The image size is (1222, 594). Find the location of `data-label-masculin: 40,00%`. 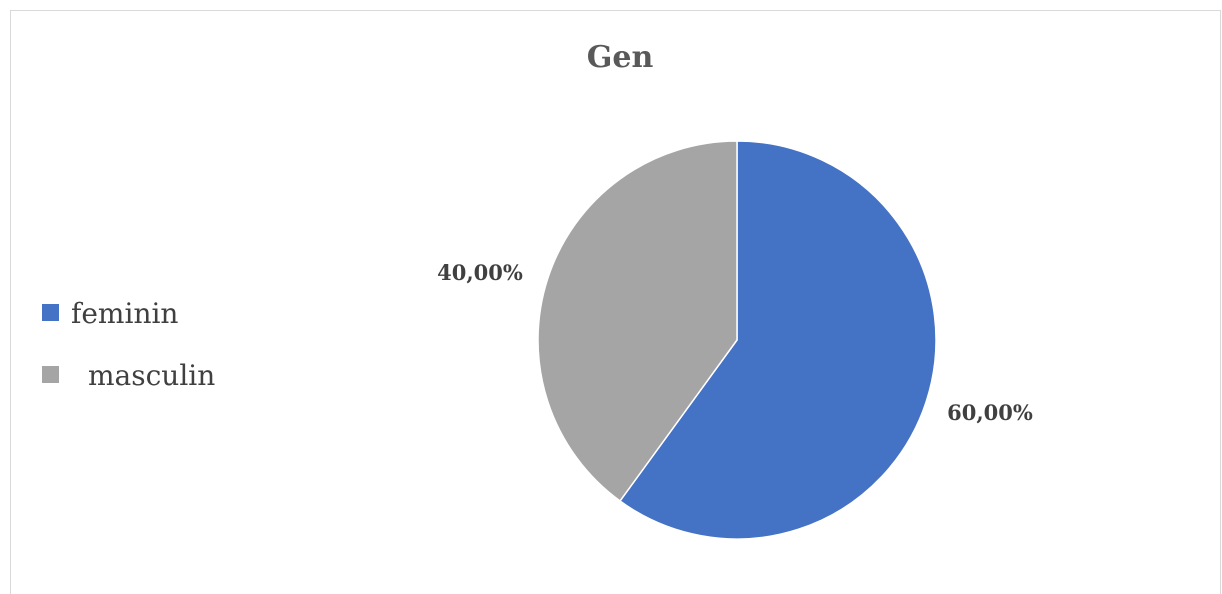

data-label-masculin: 40,00% is located at coordinates (480, 272).